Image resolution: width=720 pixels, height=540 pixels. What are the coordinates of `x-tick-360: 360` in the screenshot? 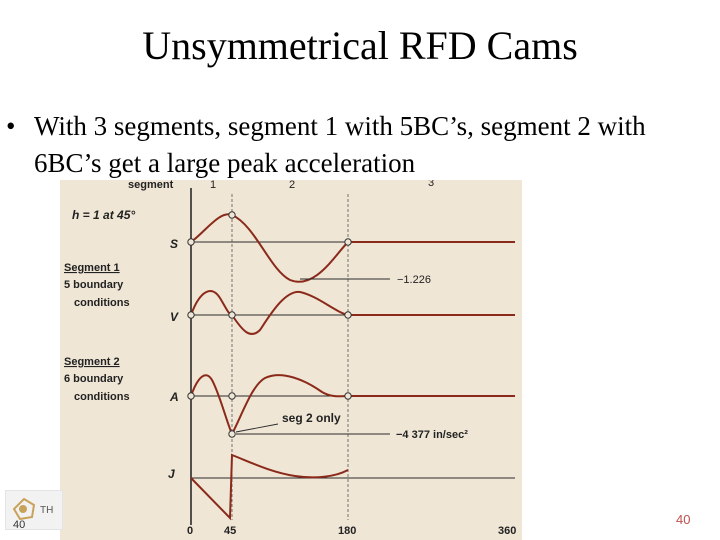 It's located at (507, 531).